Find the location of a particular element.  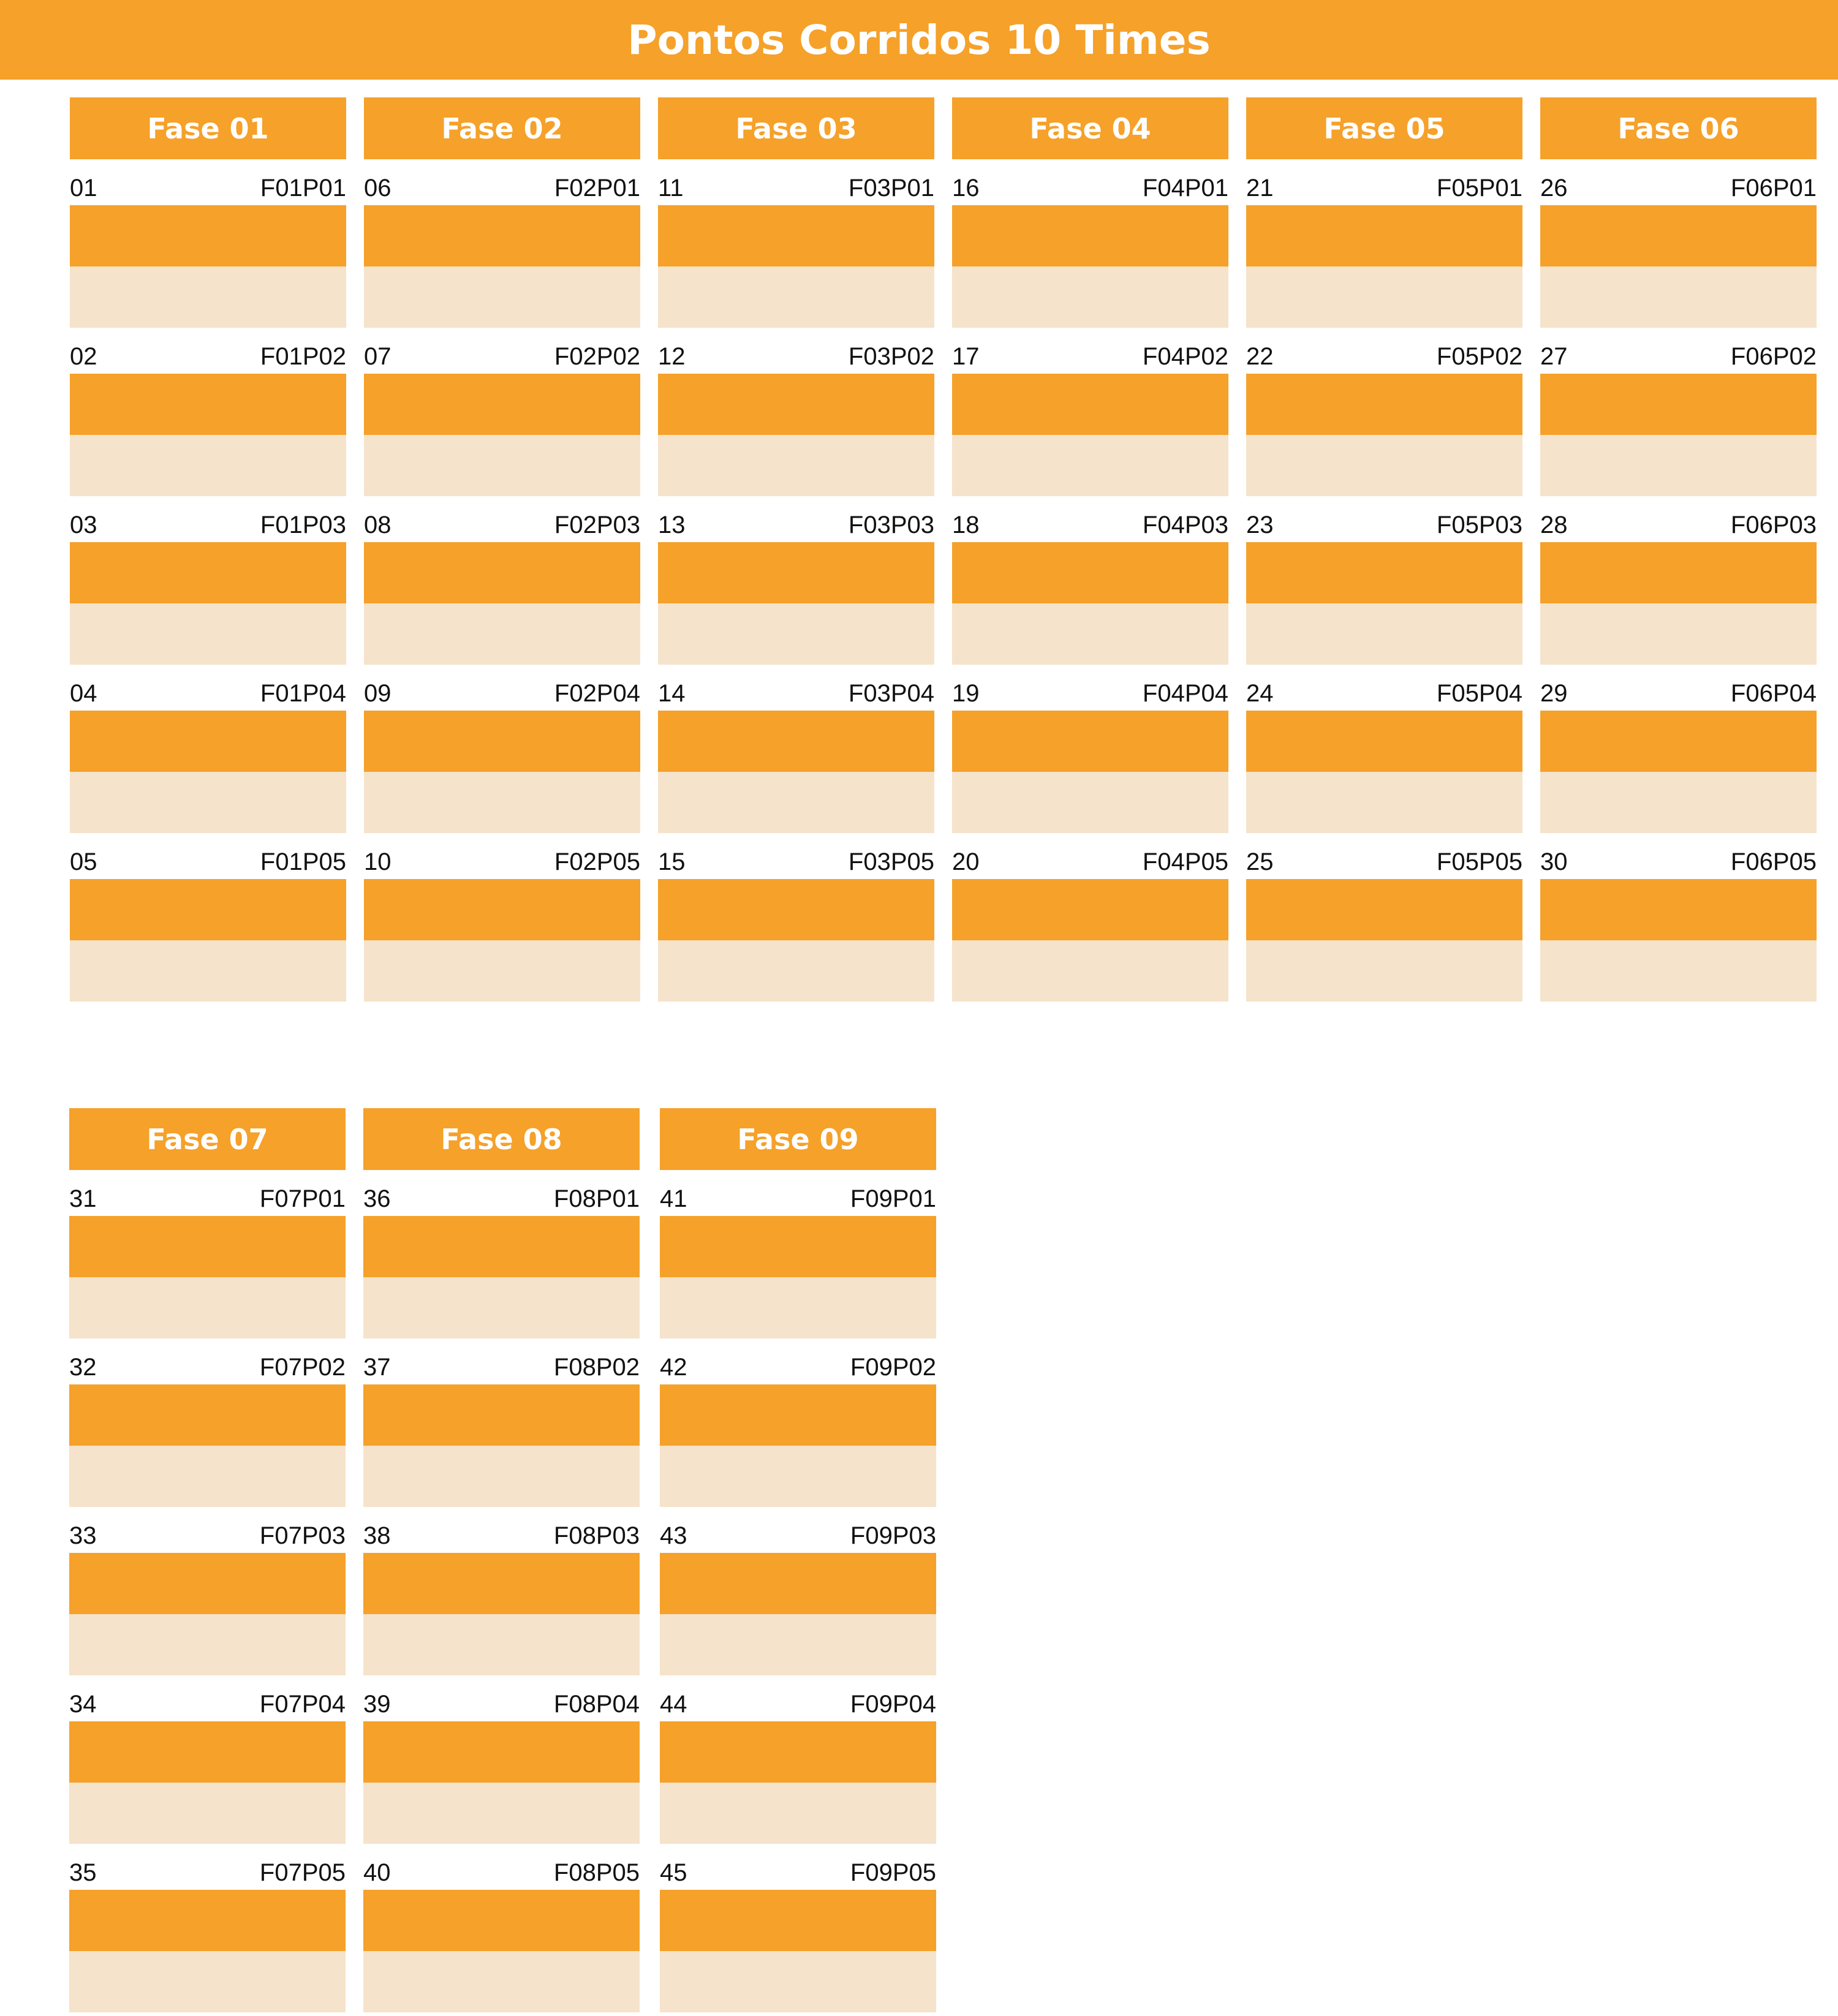

match-code: F03P05 is located at coordinates (891, 862).